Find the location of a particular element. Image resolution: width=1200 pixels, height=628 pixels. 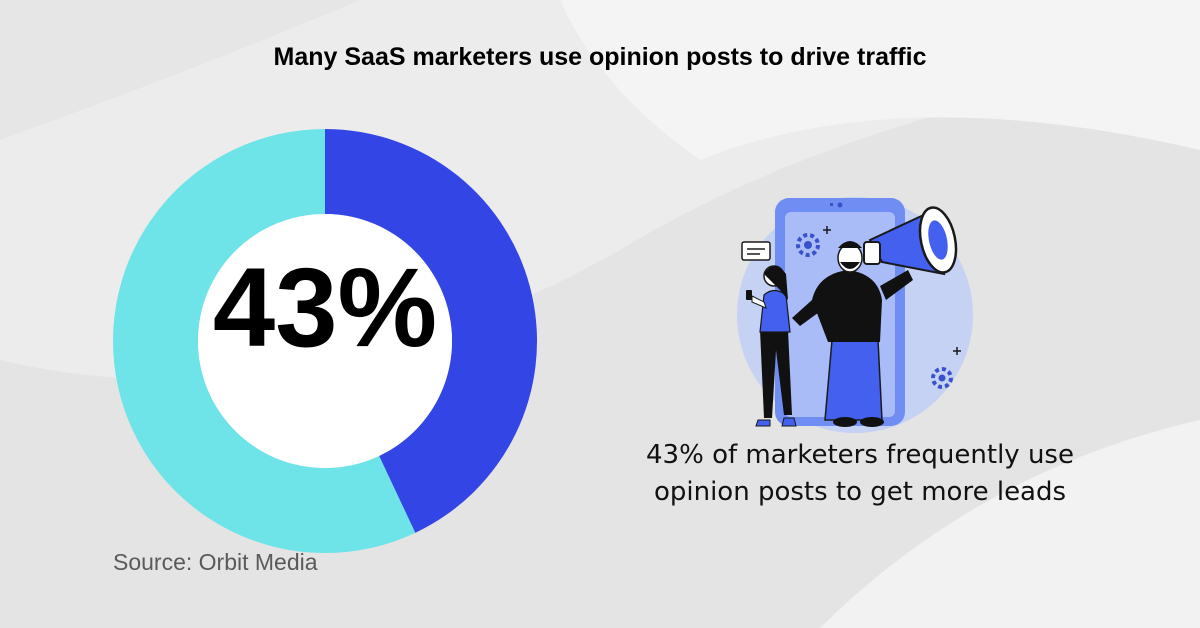

caption-line: opinion posts to get more leads is located at coordinates (860, 492).